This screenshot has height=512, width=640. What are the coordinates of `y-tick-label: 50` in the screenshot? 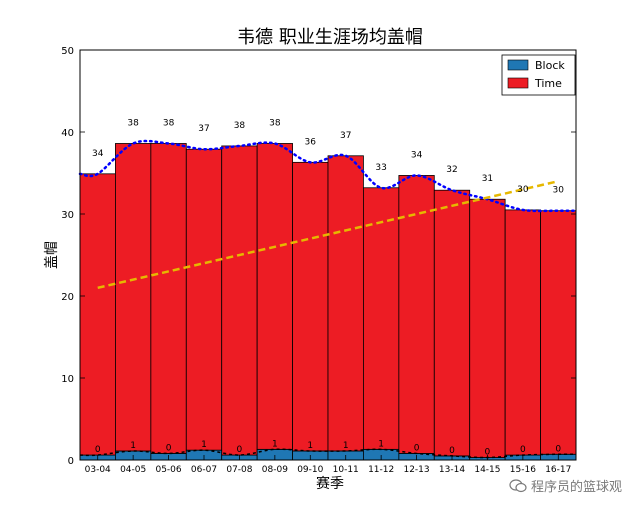 It's located at (67, 51).